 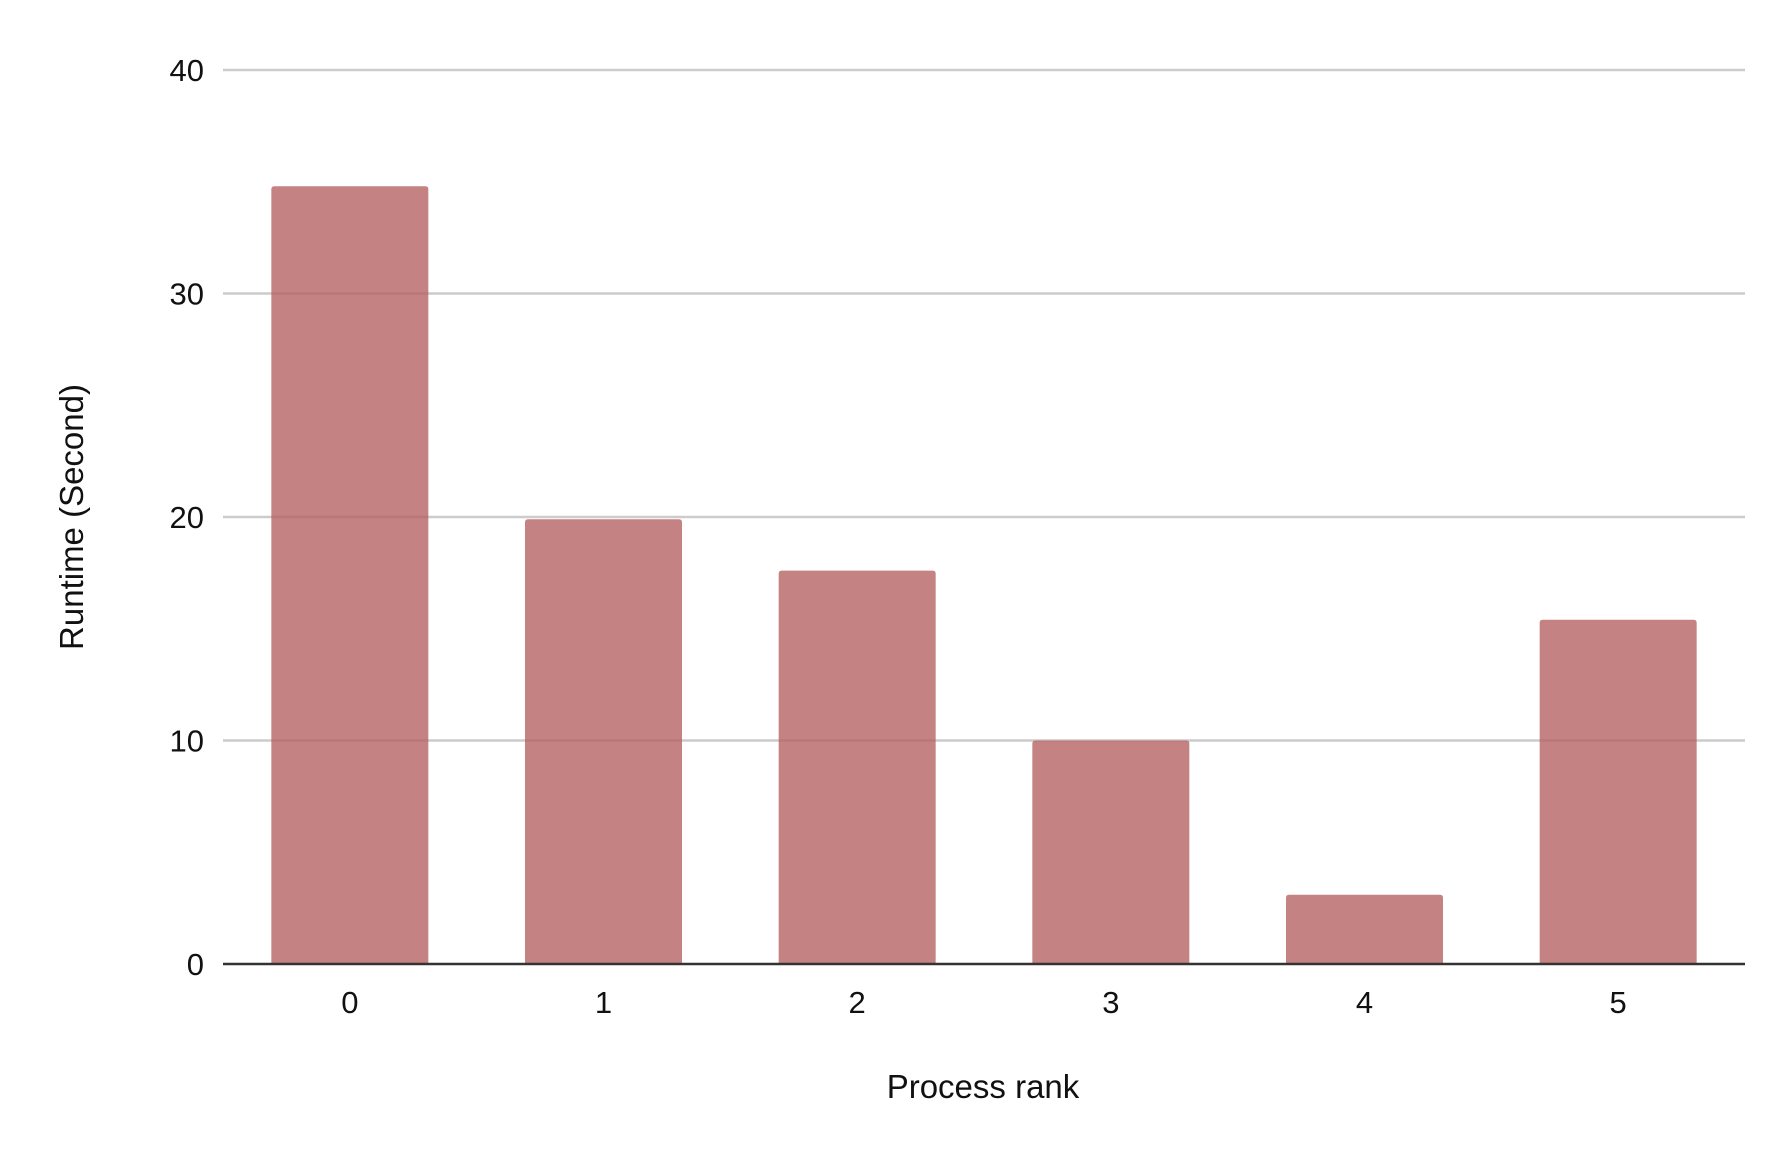 I want to click on y-axis-title: Runtime (Second), so click(x=71, y=517).